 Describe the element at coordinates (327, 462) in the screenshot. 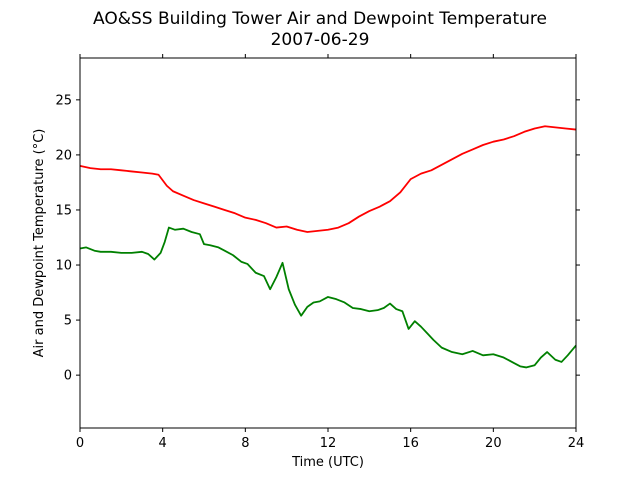

I see `x-axis-label: Time (UTC)` at that location.